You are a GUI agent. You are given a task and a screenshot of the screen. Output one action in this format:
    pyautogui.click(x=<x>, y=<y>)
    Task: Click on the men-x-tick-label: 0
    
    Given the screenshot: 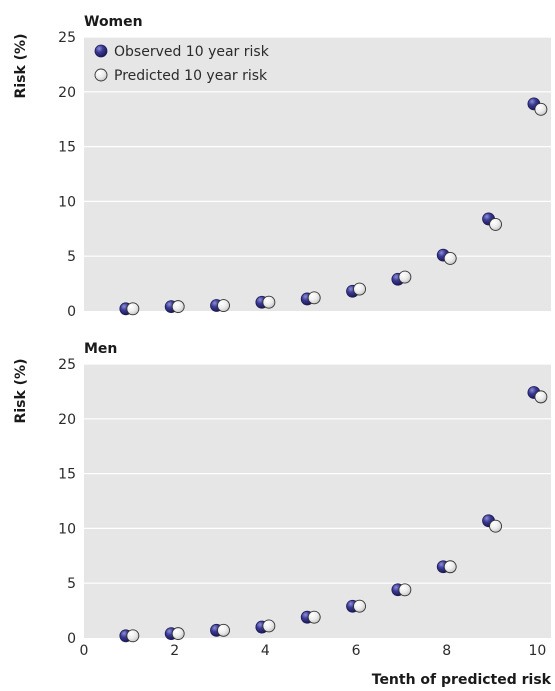 What is the action you would take?
    pyautogui.click(x=84, y=651)
    